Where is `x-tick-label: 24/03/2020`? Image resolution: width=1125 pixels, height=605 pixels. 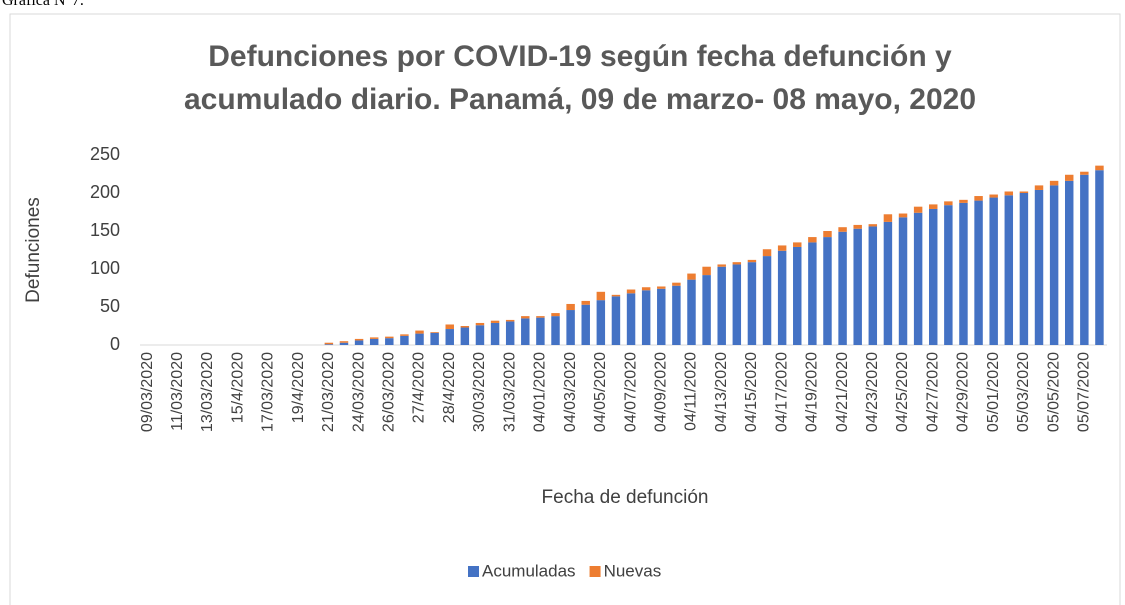
x-tick-label: 24/03/2020 is located at coordinates (358, 392).